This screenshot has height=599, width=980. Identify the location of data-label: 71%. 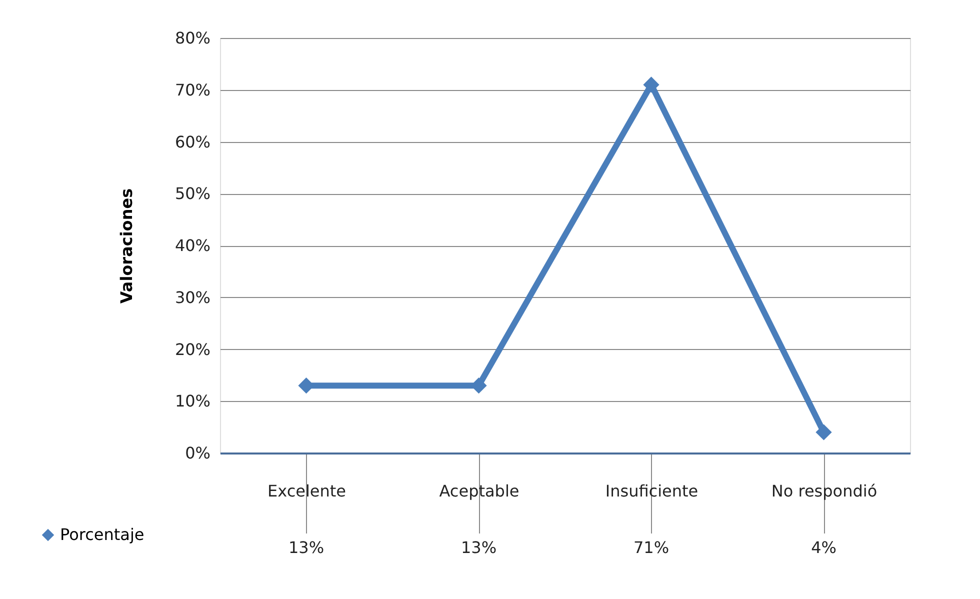
(651, 547).